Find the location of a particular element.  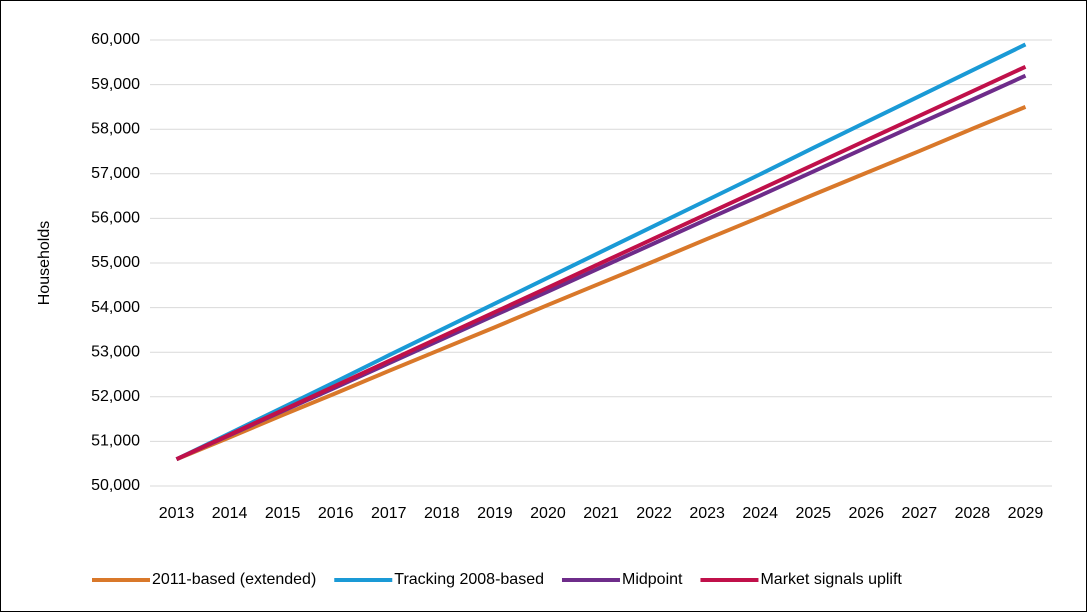

y-tick-label: 58,000 is located at coordinates (115, 128).